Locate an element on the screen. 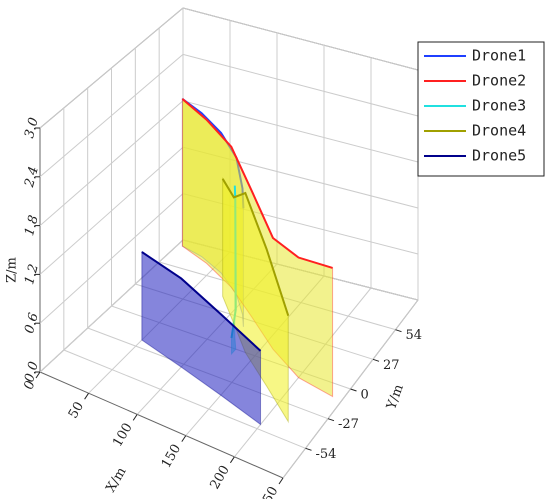 The image size is (550, 499). z-tick-label: 0.6 is located at coordinates (32, 323).